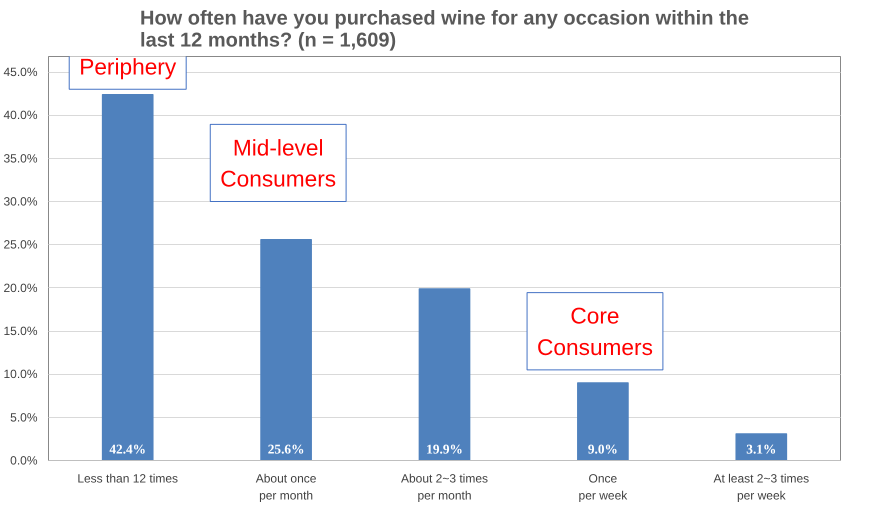 The height and width of the screenshot is (517, 892). I want to click on annotation: Periphery, so click(128, 66).